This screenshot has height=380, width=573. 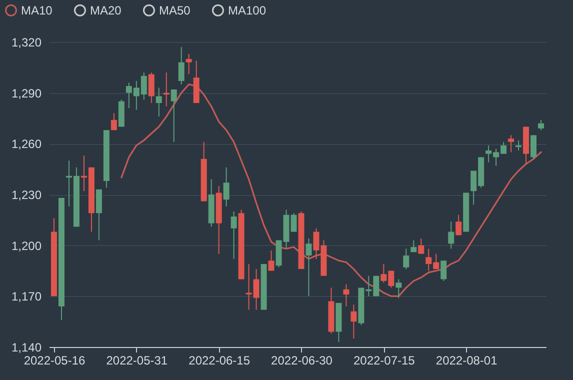 What do you see at coordinates (26, 43) in the screenshot?
I see `y-tick-label: 1,320` at bounding box center [26, 43].